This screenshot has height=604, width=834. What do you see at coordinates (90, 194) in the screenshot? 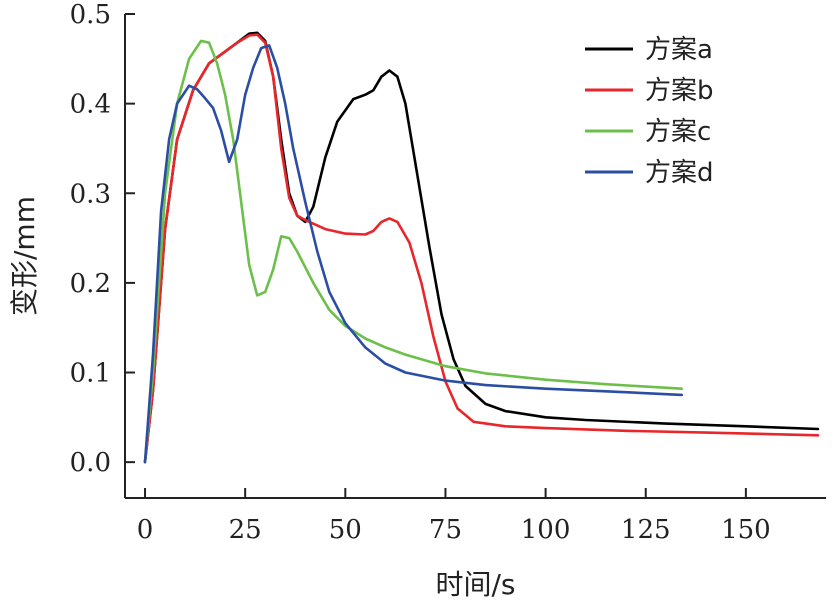
I see `y-tick-label: 0.3` at bounding box center [90, 194].